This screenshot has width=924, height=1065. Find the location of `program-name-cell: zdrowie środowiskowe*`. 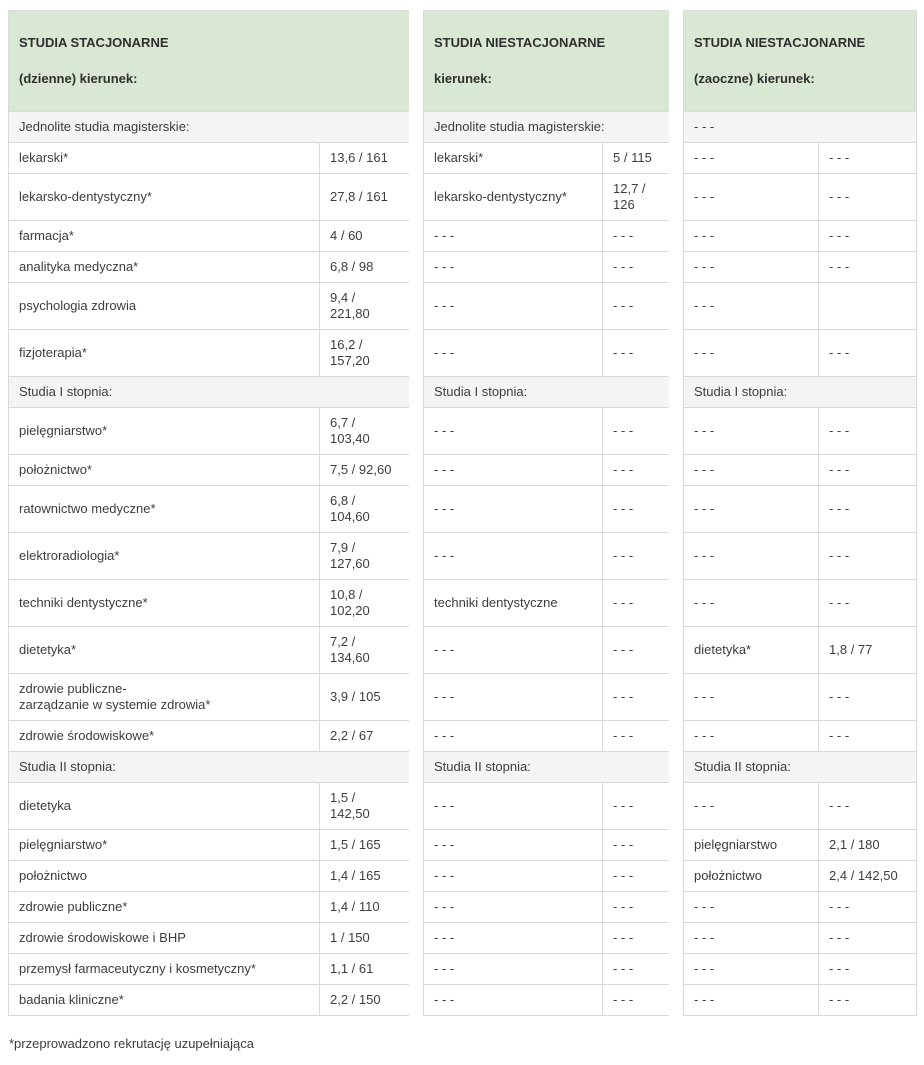

program-name-cell: zdrowie środowiskowe* is located at coordinates (164, 736).